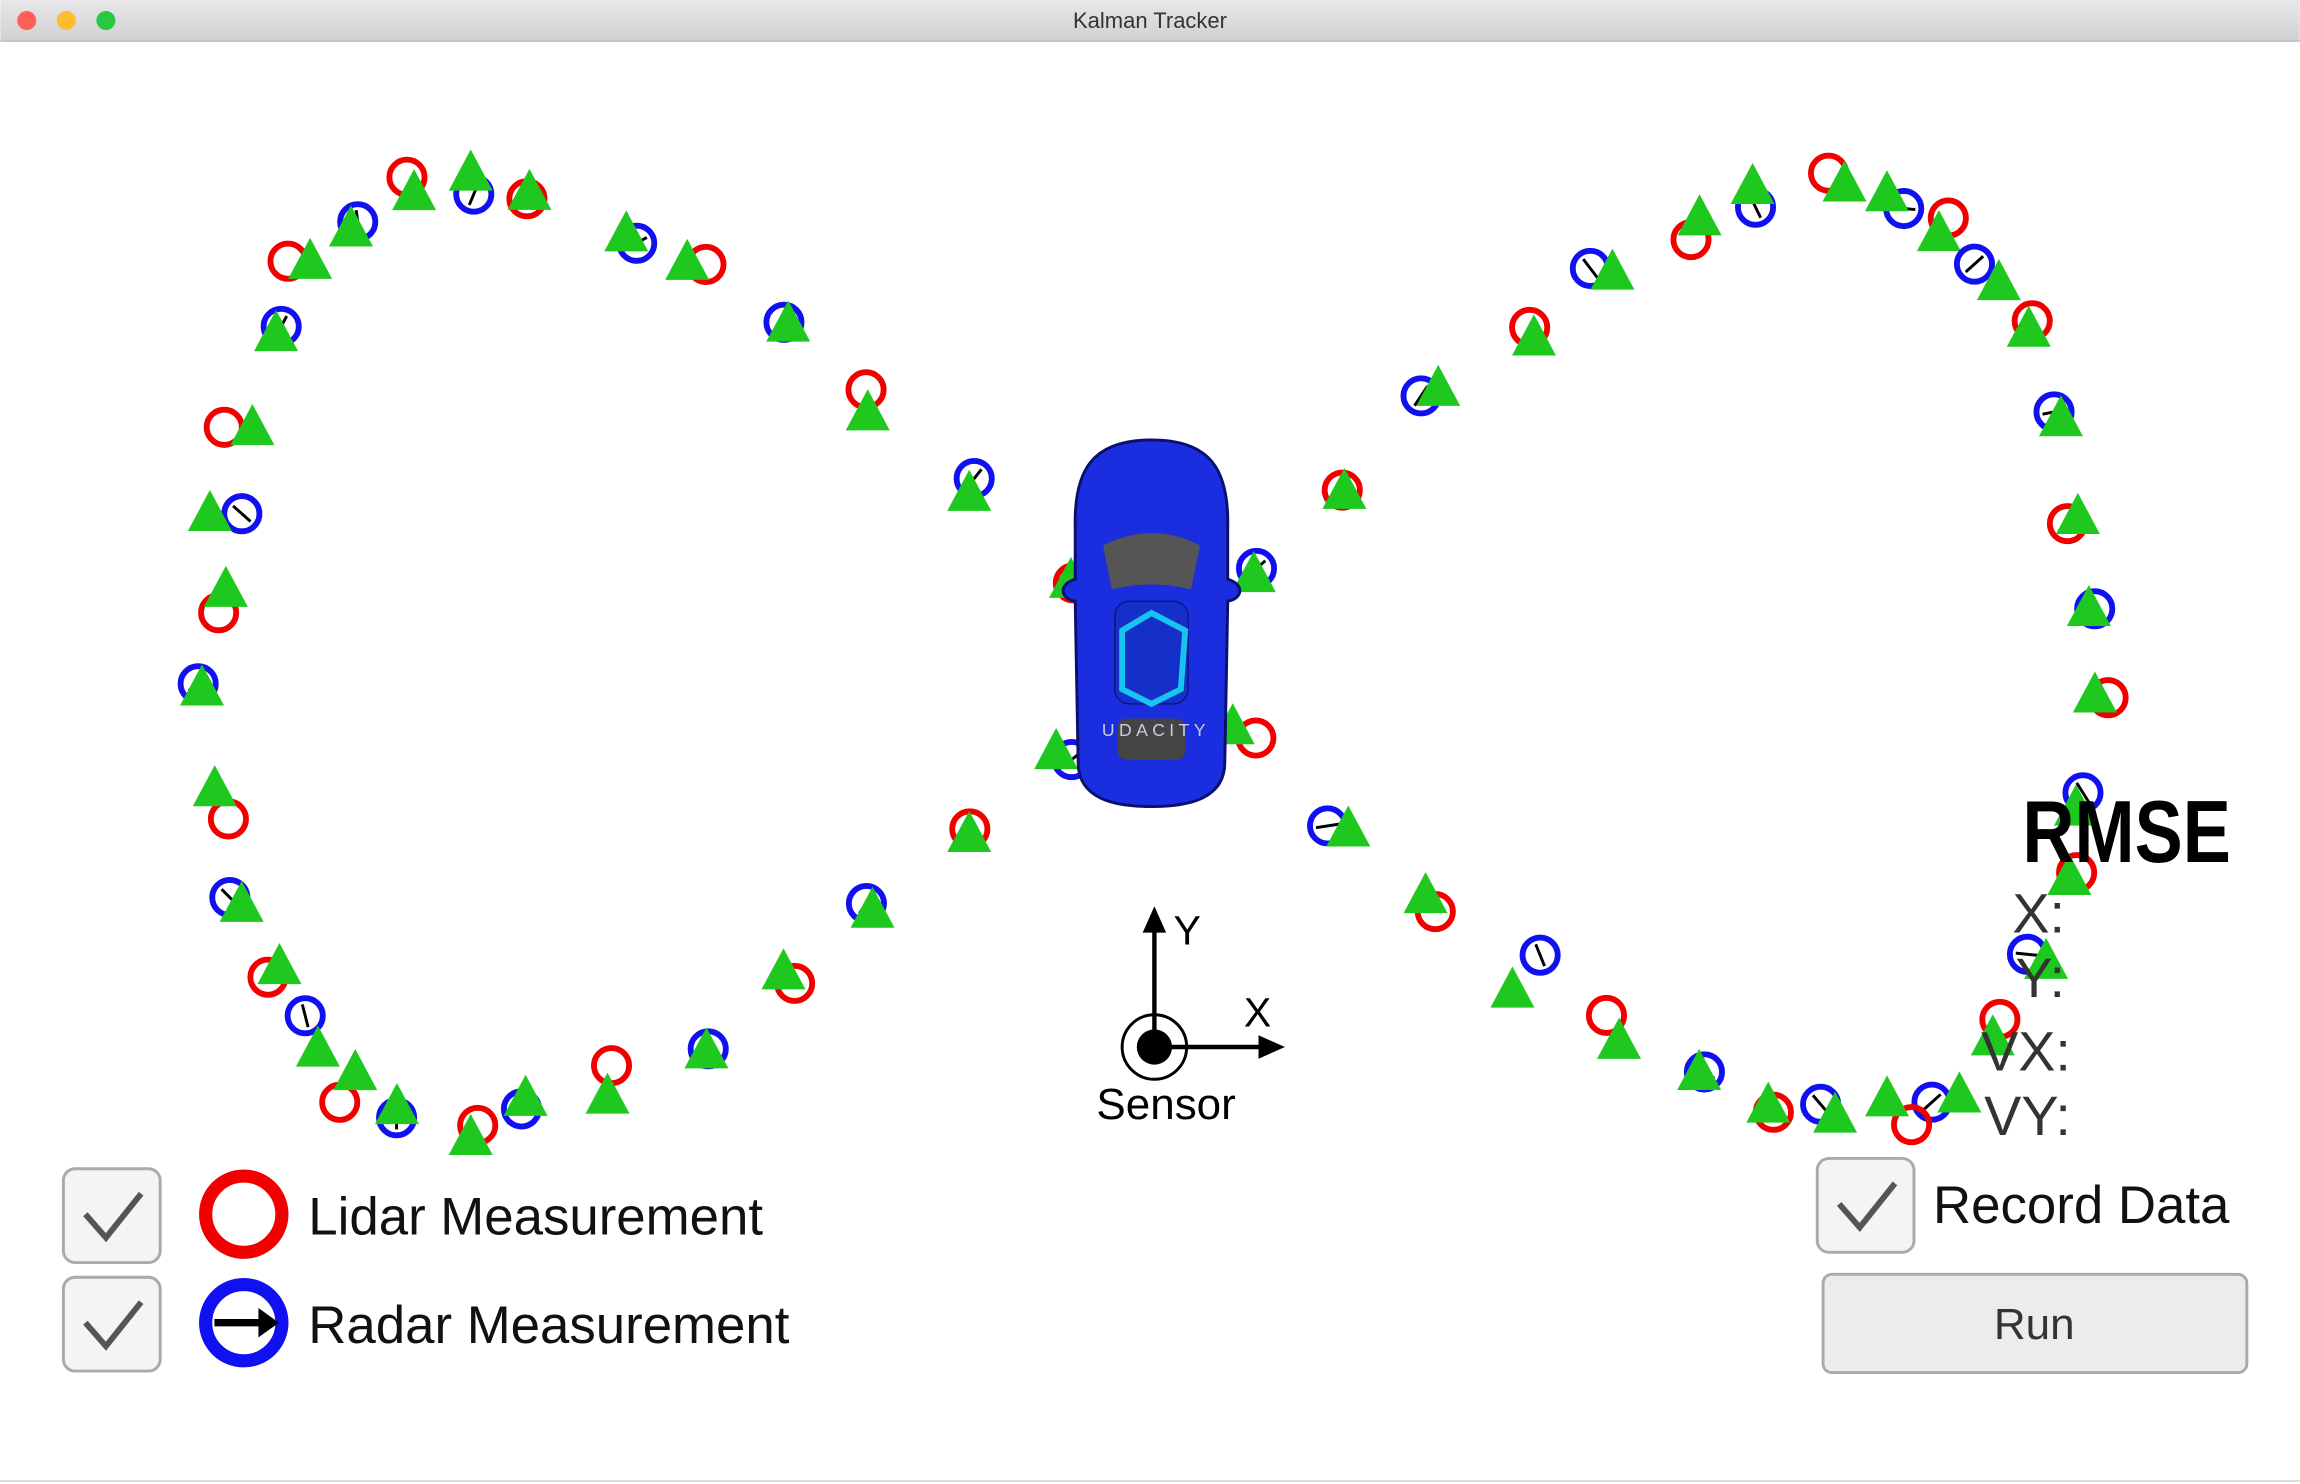 The width and height of the screenshot is (2300, 1484). What do you see at coordinates (27, 20) in the screenshot?
I see `close-button` at bounding box center [27, 20].